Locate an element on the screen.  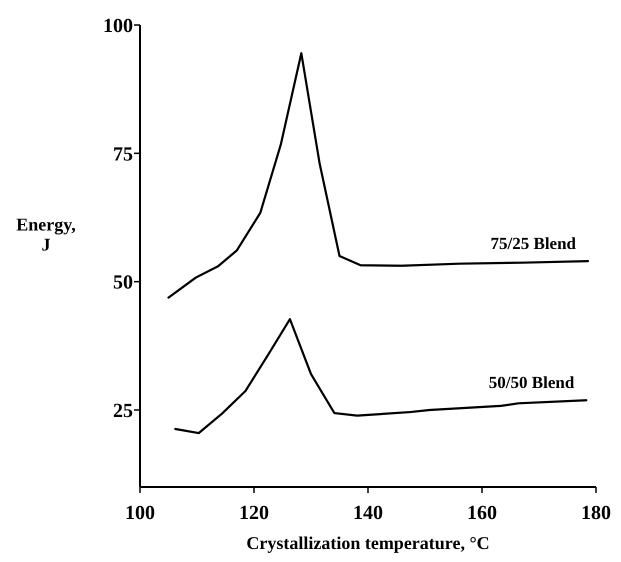
y-tick-label: 50 is located at coordinates (123, 283).